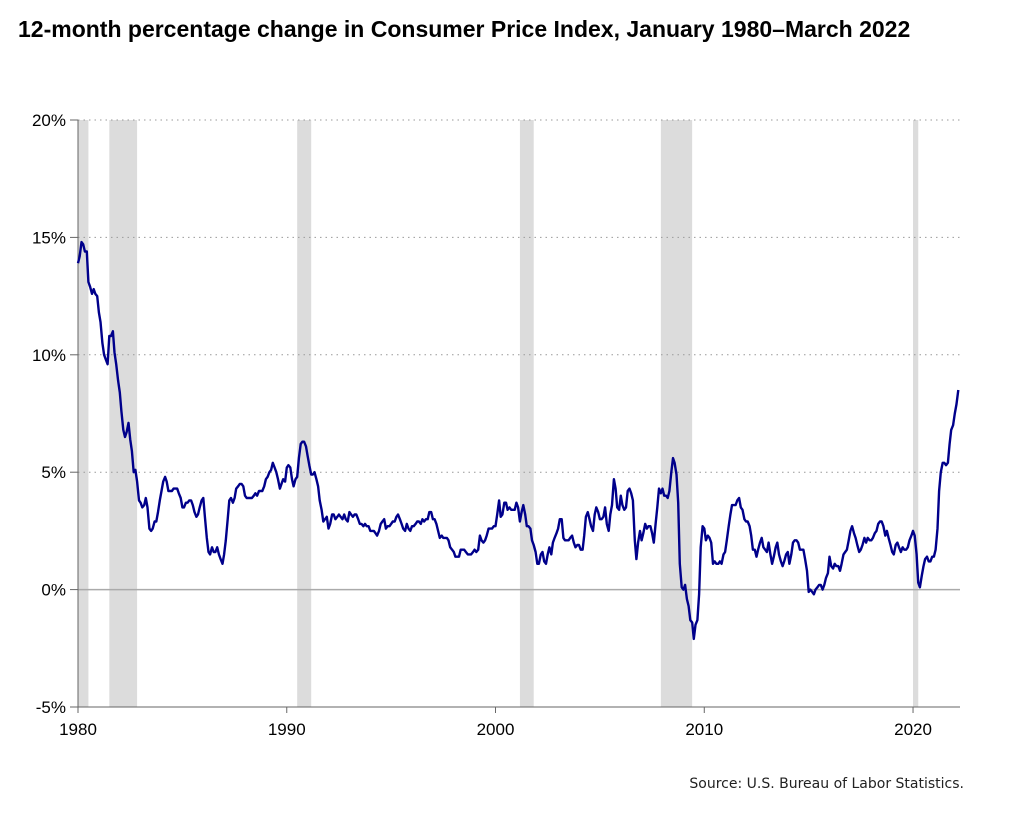 The width and height of the screenshot is (1024, 818). Describe the element at coordinates (78, 729) in the screenshot. I see `x-tick-label-0: 1980` at that location.